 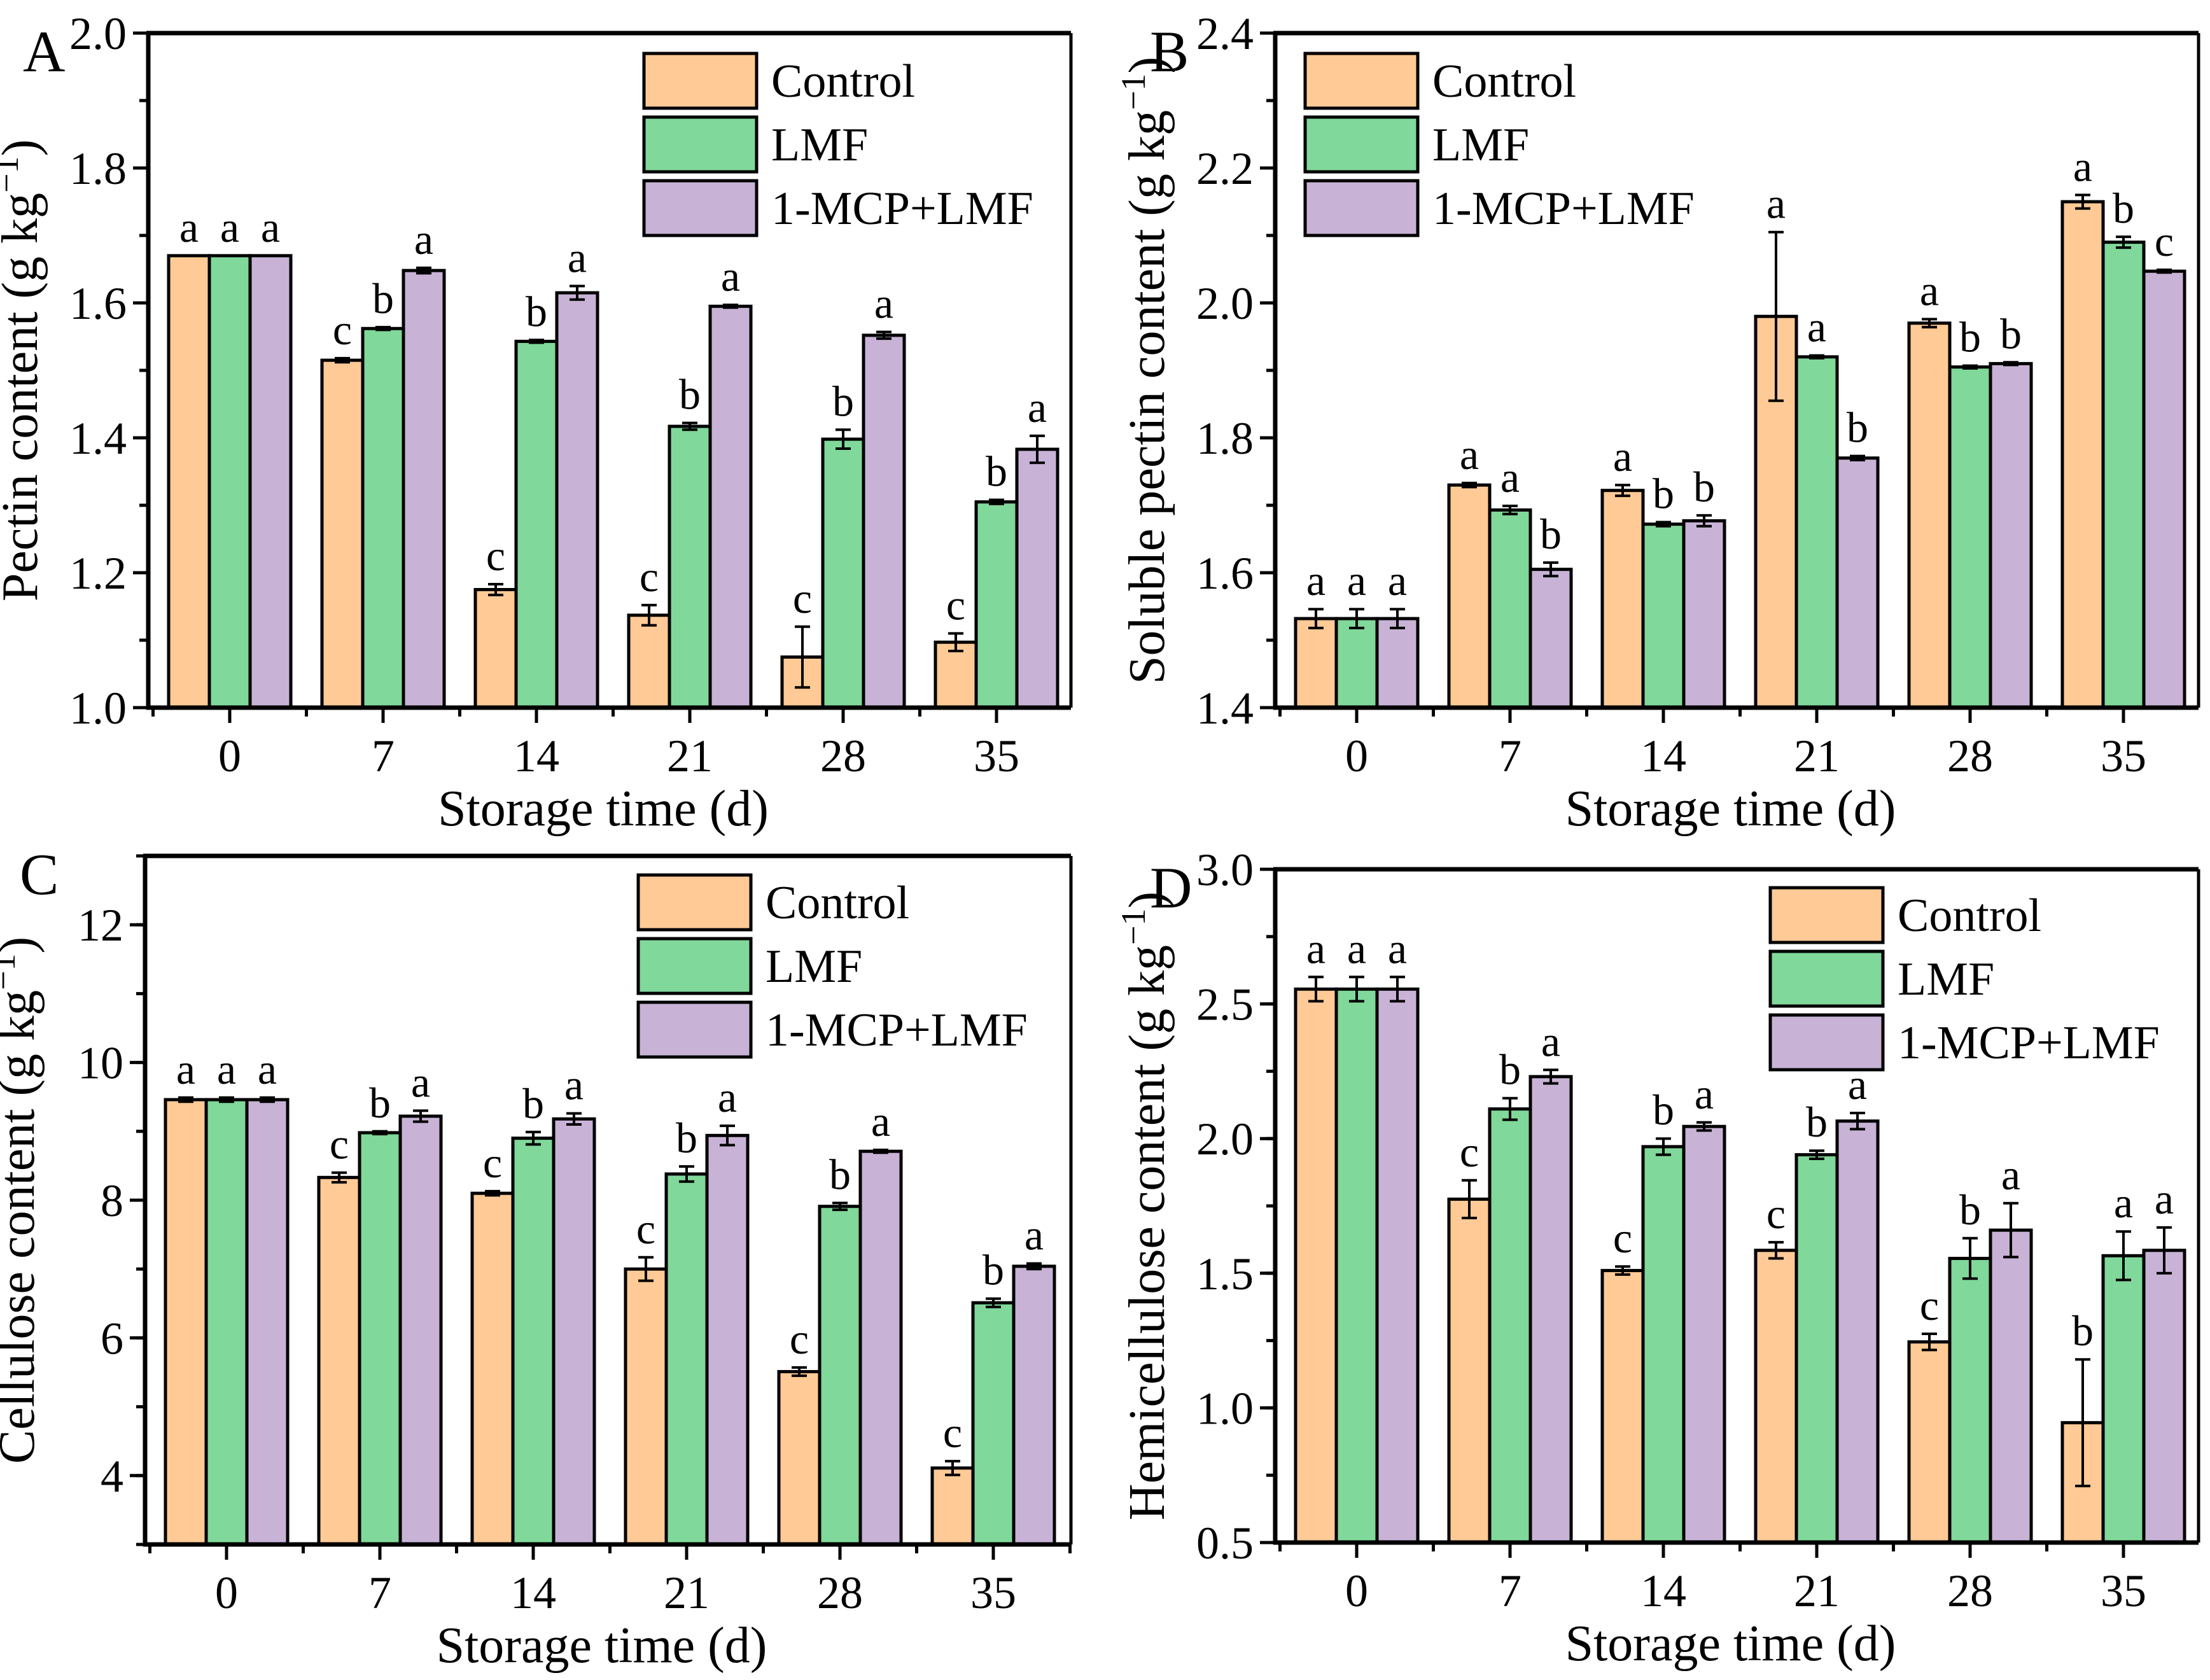 I want to click on y-axis-title: Hemicellulose content (g kg−1), so click(x=1144, y=1206).